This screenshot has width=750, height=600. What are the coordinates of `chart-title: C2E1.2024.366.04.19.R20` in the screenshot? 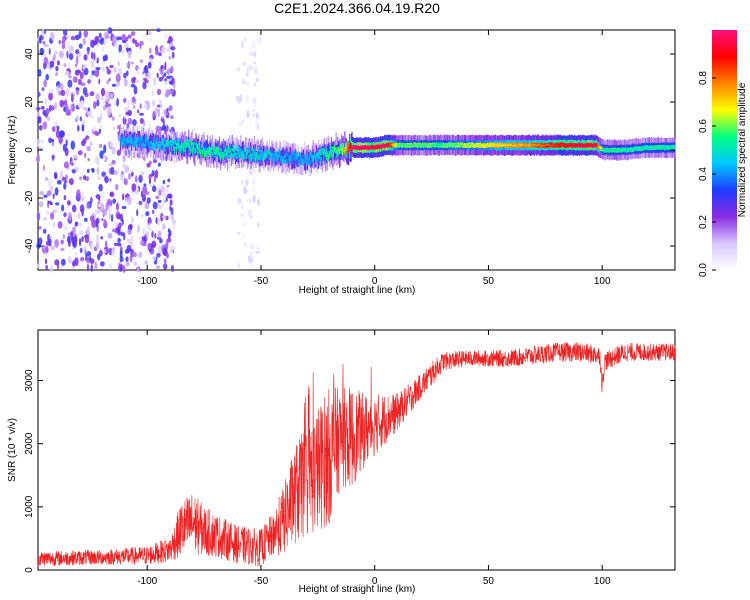 It's located at (357, 8).